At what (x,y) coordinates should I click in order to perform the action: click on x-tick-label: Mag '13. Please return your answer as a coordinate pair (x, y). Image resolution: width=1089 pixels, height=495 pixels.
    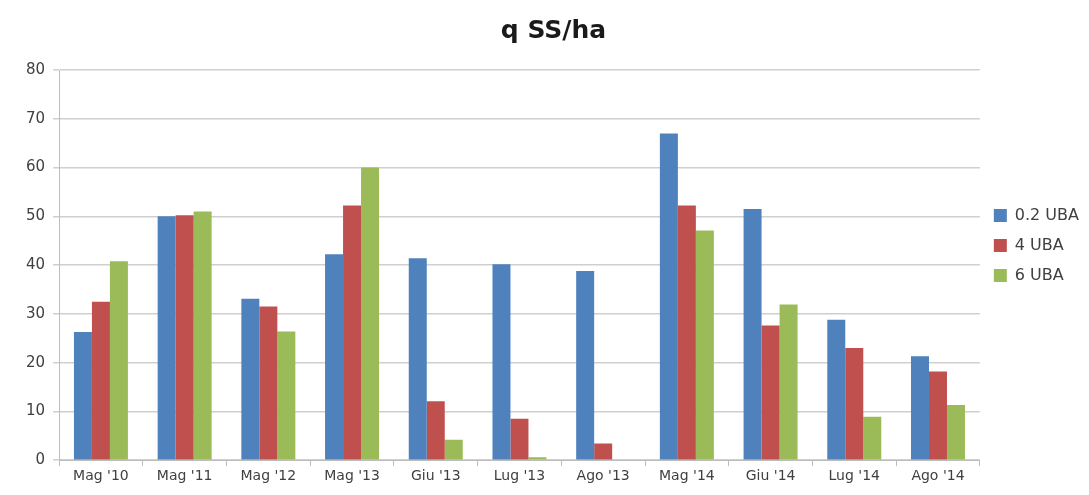
    Looking at the image, I should click on (352, 475).